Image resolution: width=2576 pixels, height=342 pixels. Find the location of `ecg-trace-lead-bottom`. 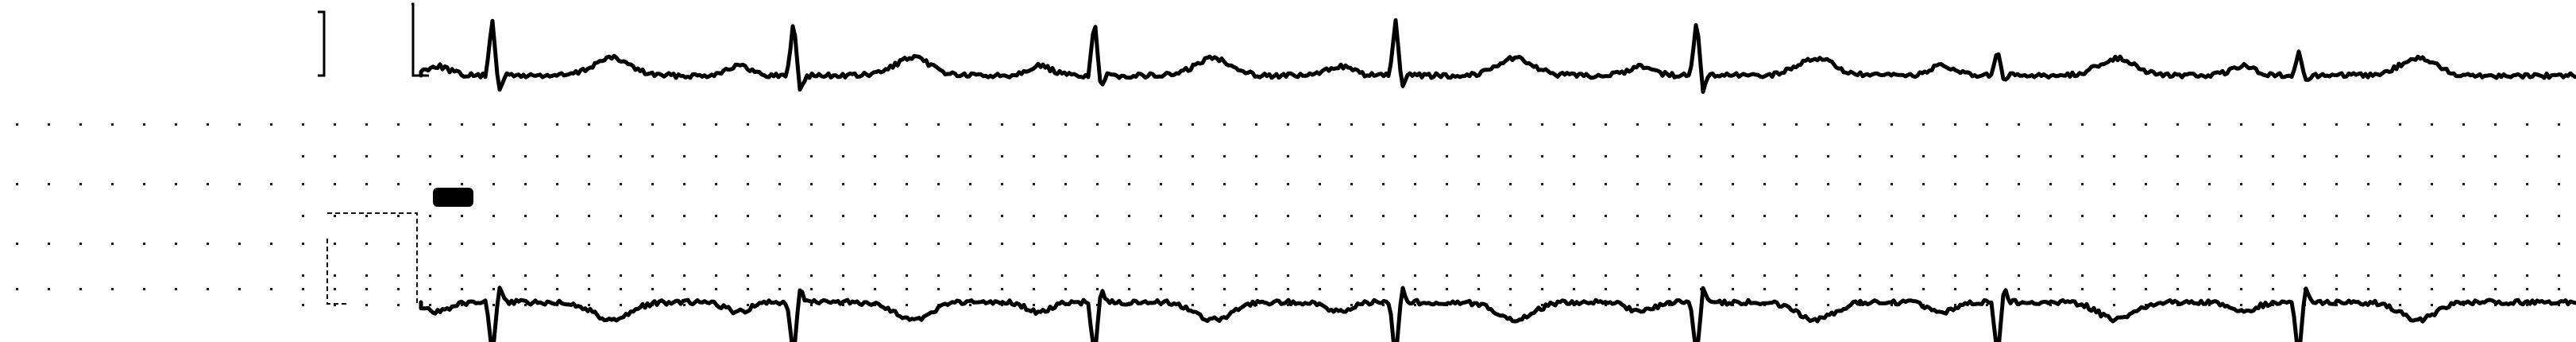

ecg-trace-lead-bottom is located at coordinates (1498, 314).